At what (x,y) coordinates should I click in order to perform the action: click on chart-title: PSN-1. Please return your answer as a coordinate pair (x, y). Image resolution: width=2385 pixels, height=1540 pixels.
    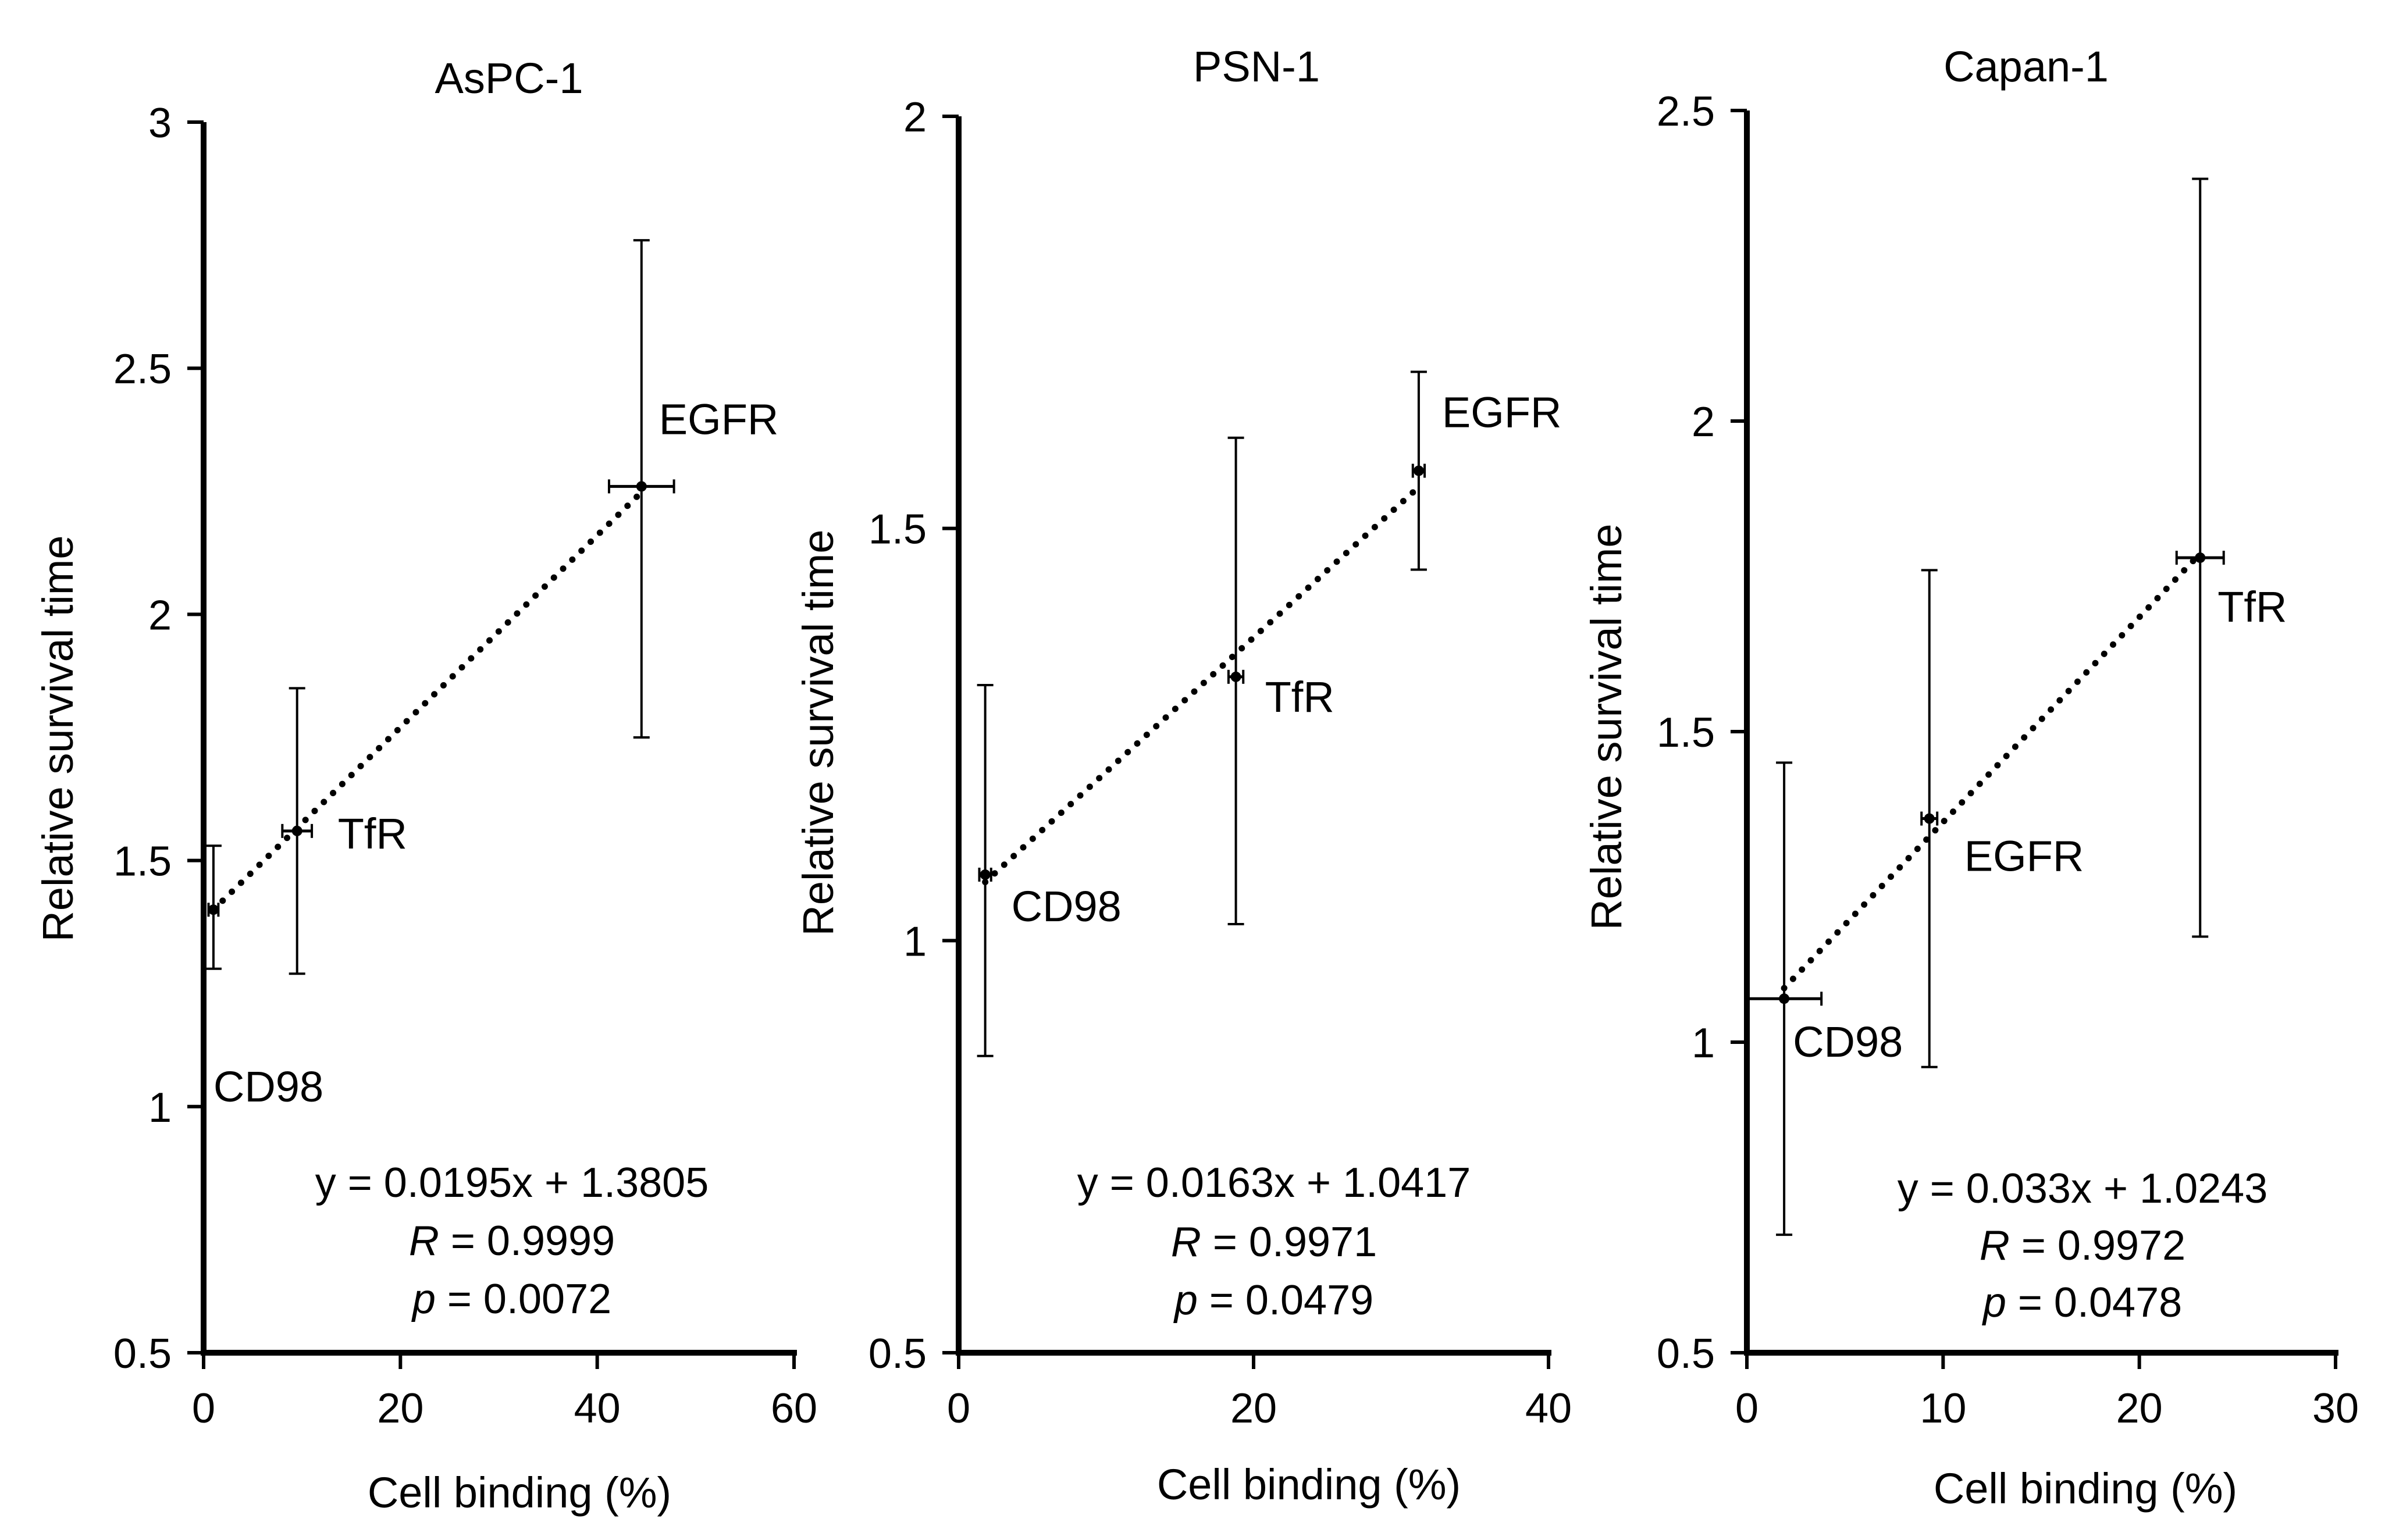
    Looking at the image, I should click on (1256, 66).